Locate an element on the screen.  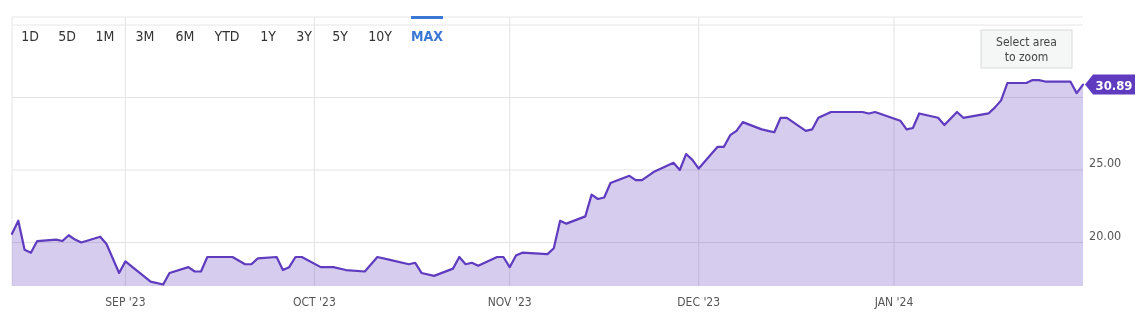
annotation: 10Y is located at coordinates (380, 36).